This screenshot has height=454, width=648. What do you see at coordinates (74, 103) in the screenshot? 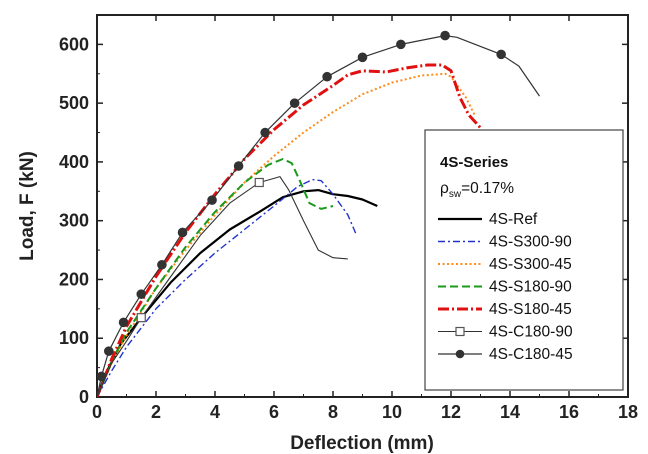
I see `y-tick-label: 500` at bounding box center [74, 103].